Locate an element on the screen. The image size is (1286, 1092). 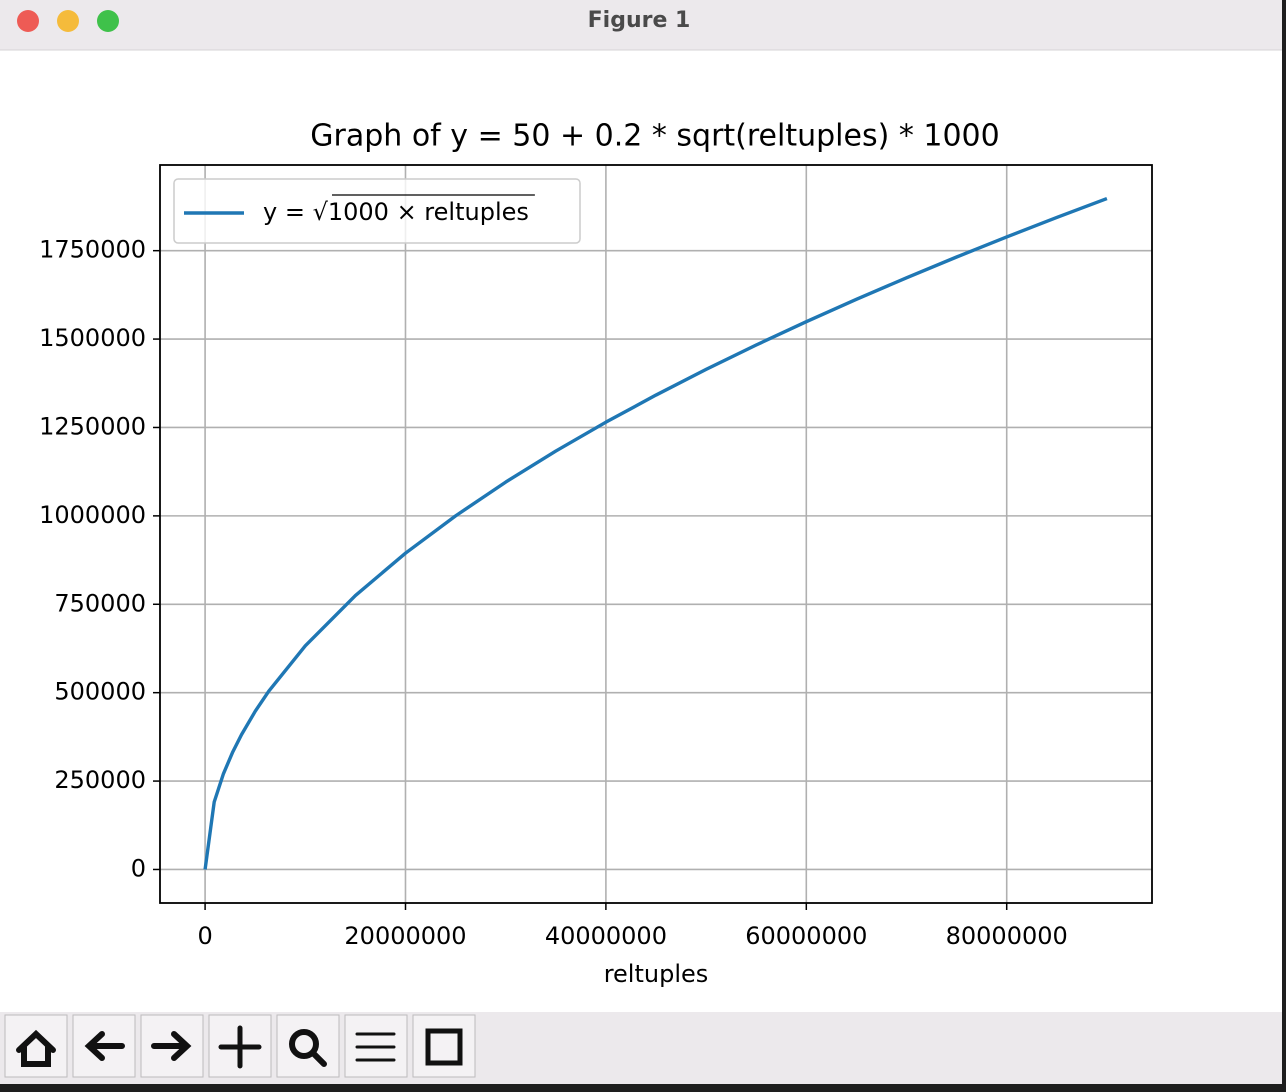
y-tick-label: 750000 is located at coordinates (100, 603).